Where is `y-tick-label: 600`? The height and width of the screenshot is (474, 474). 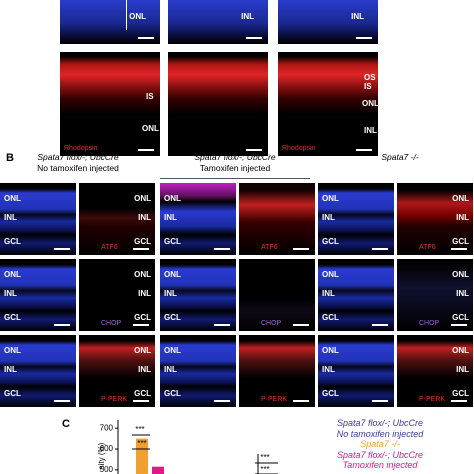 y-tick-label: 600 is located at coordinates (107, 448).